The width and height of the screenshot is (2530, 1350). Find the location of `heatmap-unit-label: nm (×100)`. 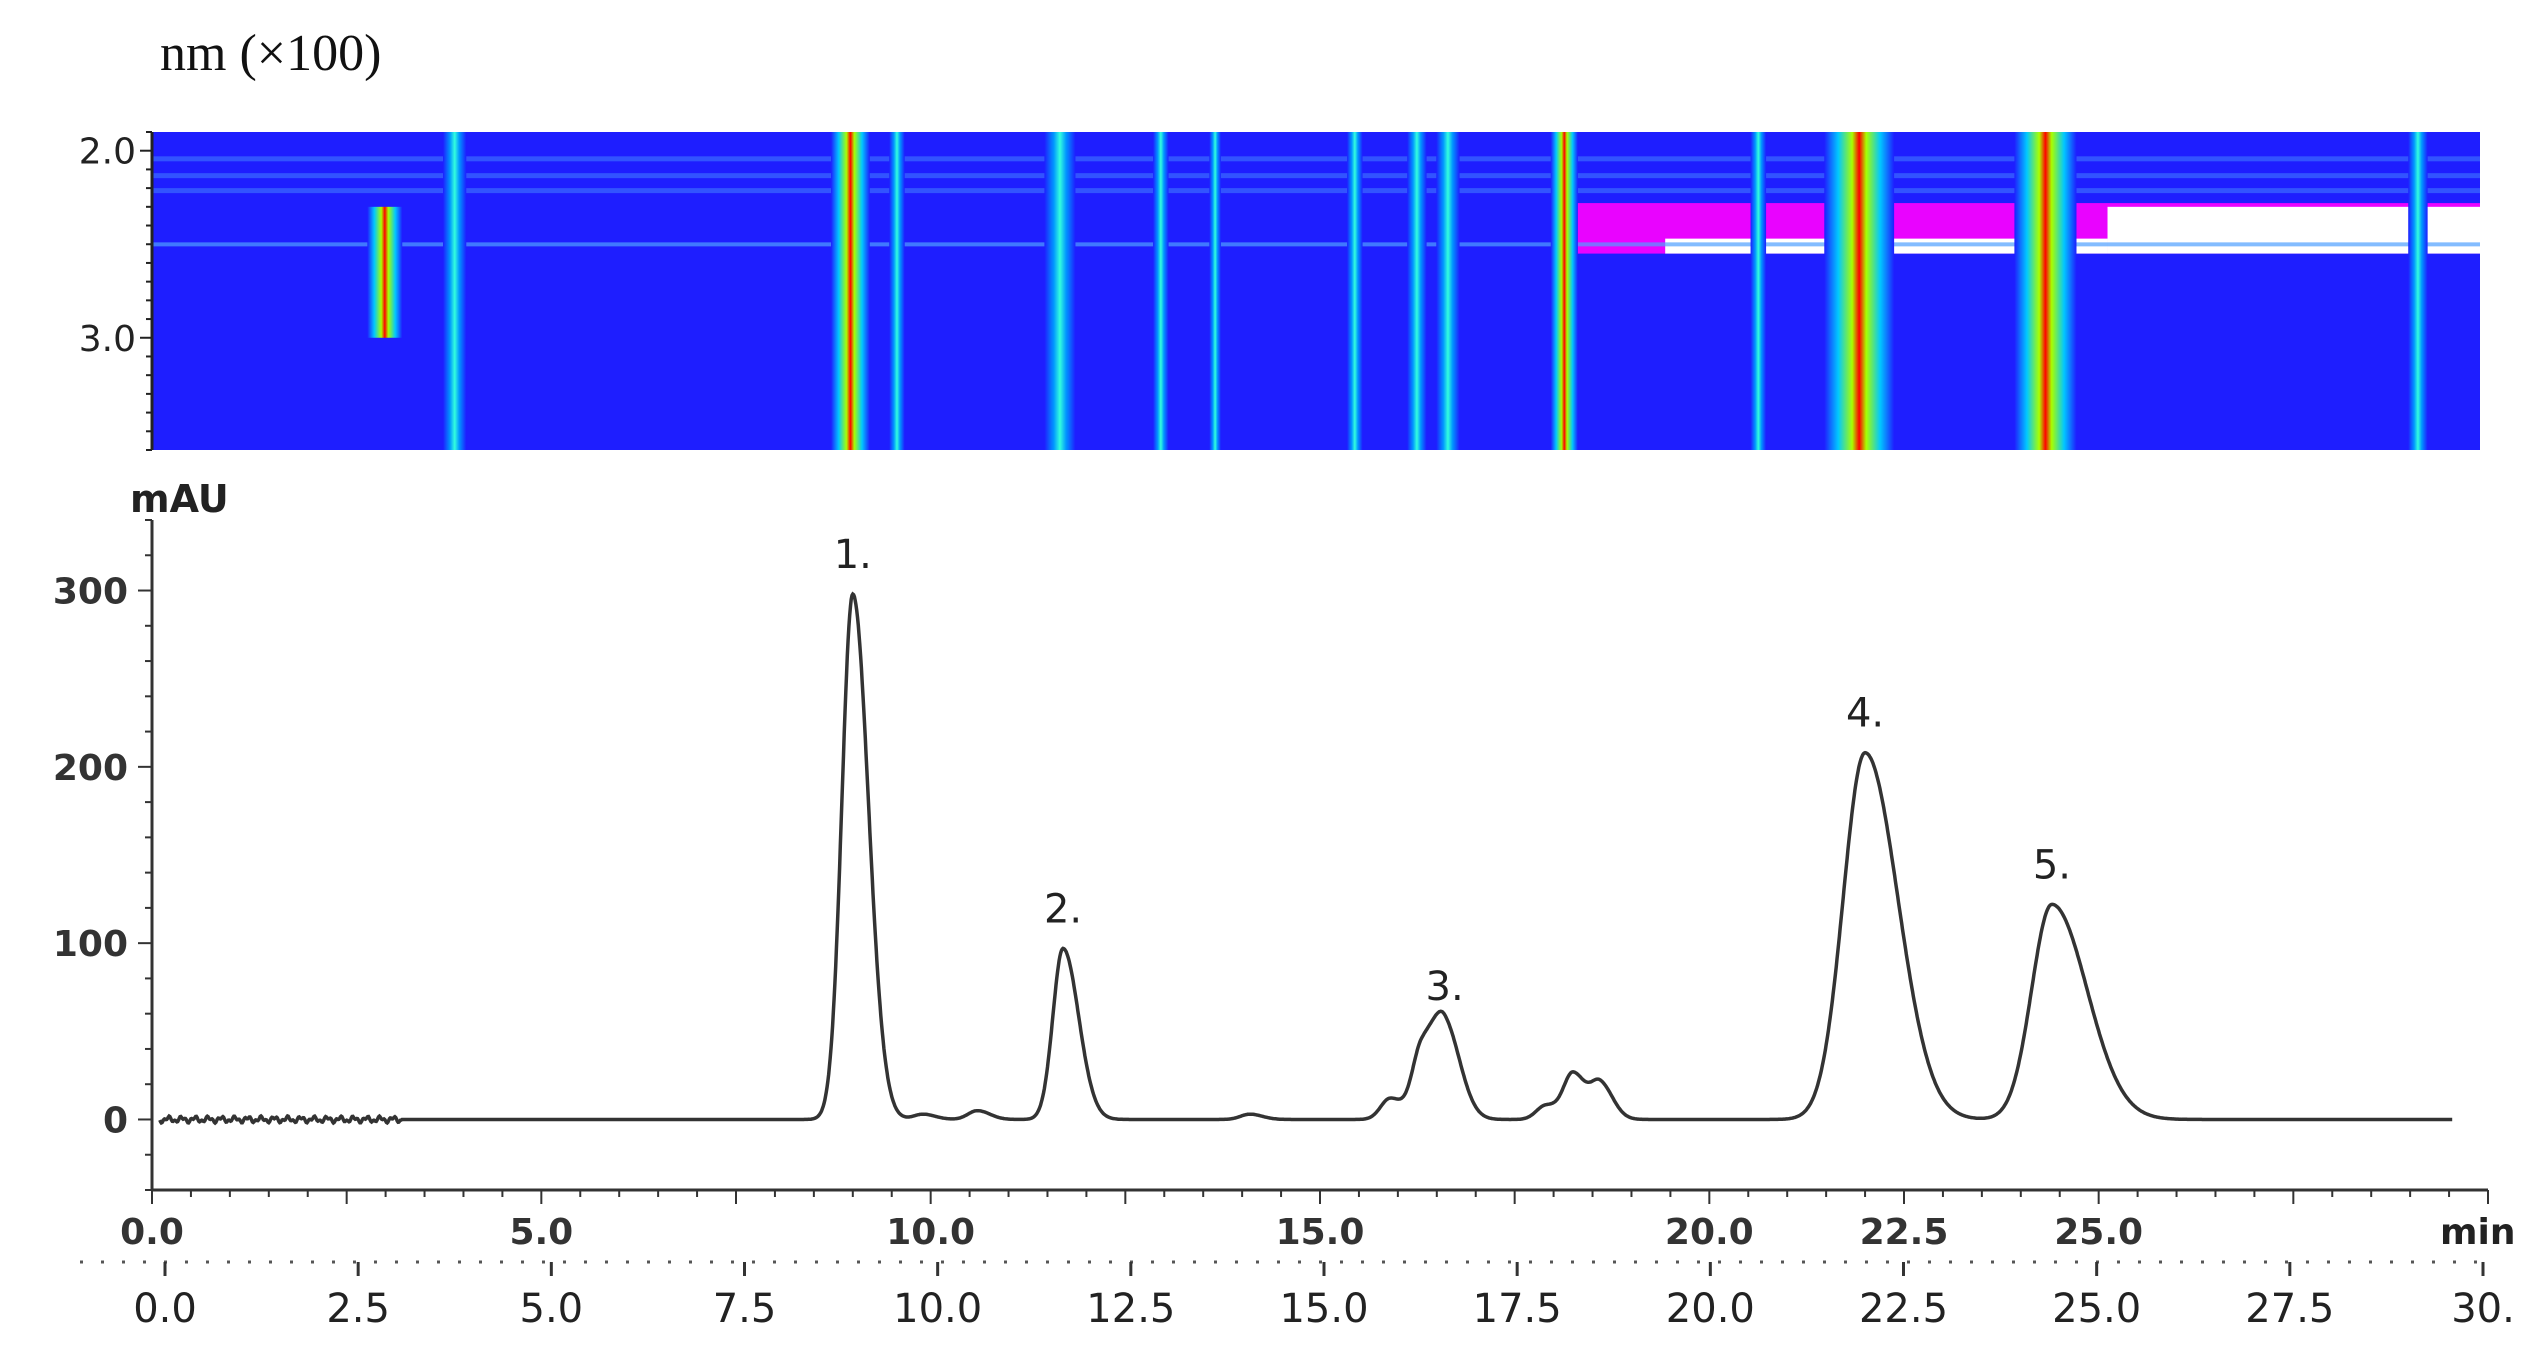

heatmap-unit-label: nm (×100) is located at coordinates (270, 53).